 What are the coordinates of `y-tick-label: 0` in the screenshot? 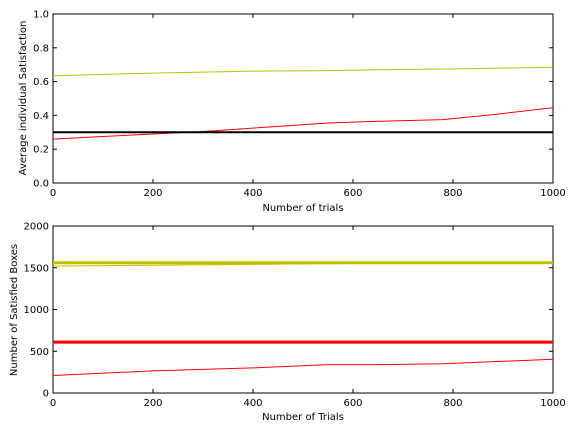 It's located at (46, 394).